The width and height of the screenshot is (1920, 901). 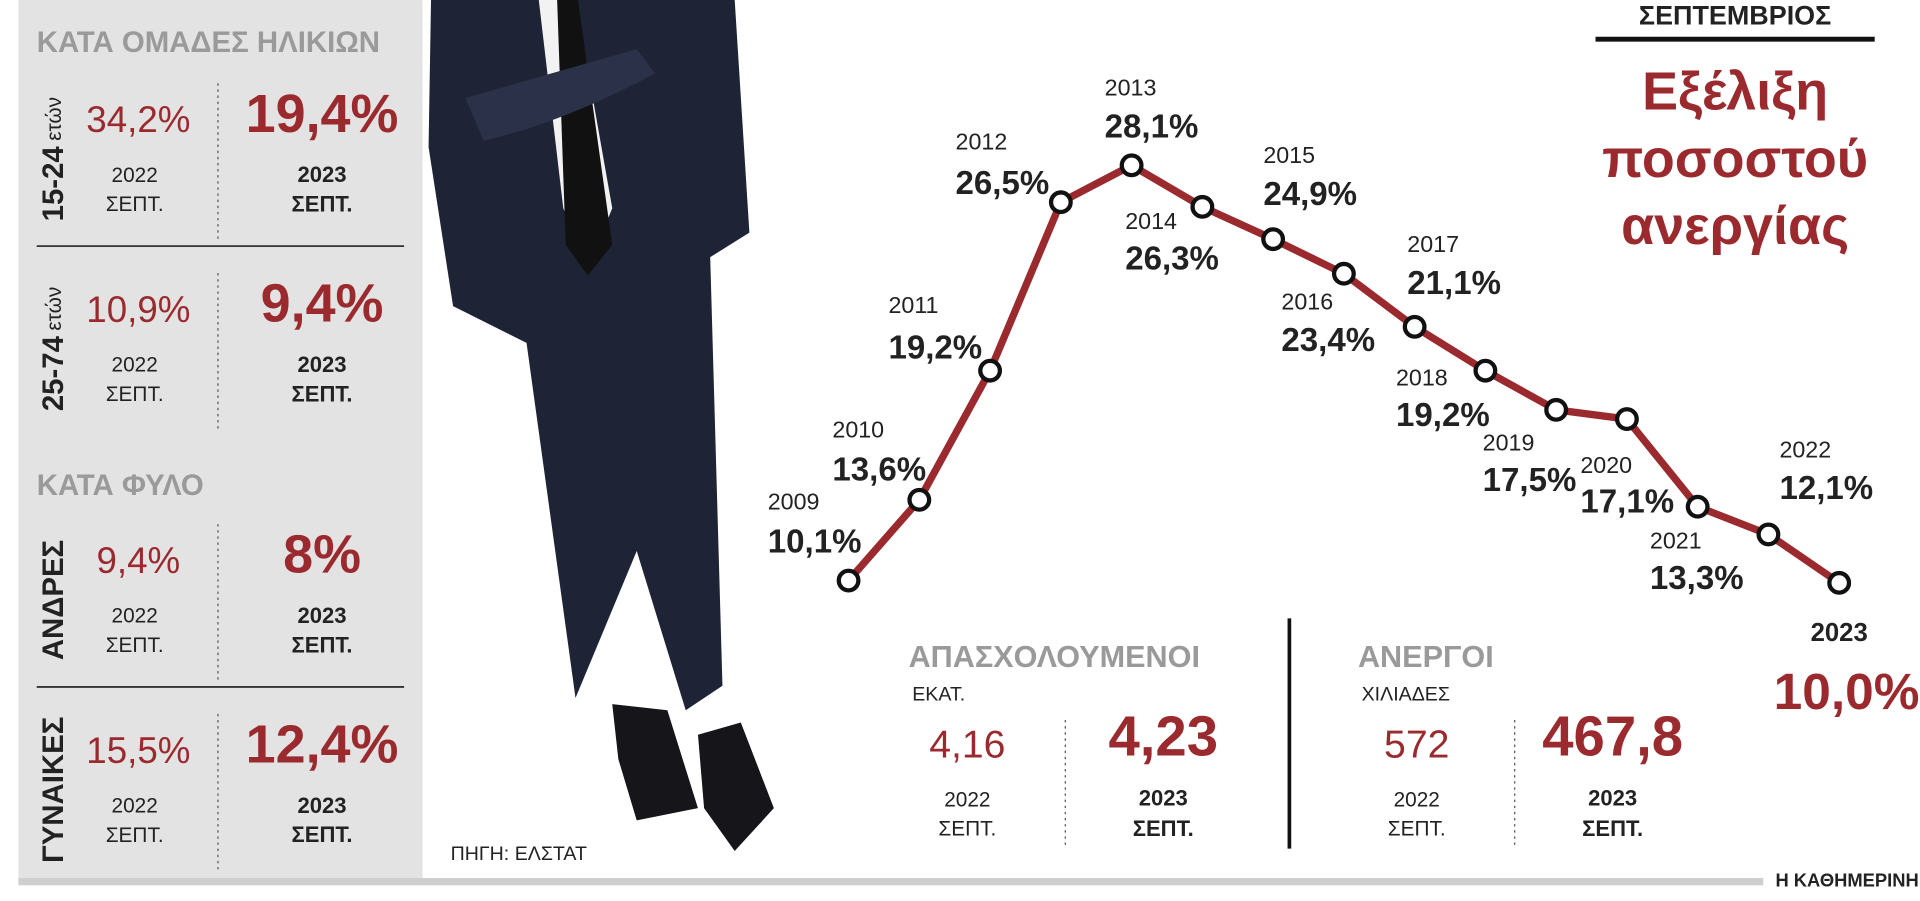 What do you see at coordinates (858, 429) in the screenshot?
I see `year-label: 2010` at bounding box center [858, 429].